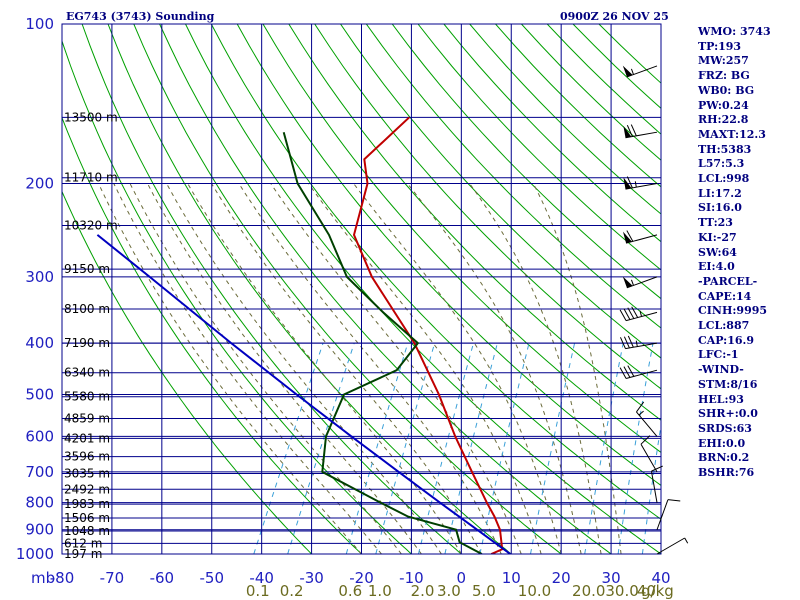  What do you see at coordinates (35, 554) in the screenshot?
I see `pressure-tick-label: 1000` at bounding box center [35, 554].